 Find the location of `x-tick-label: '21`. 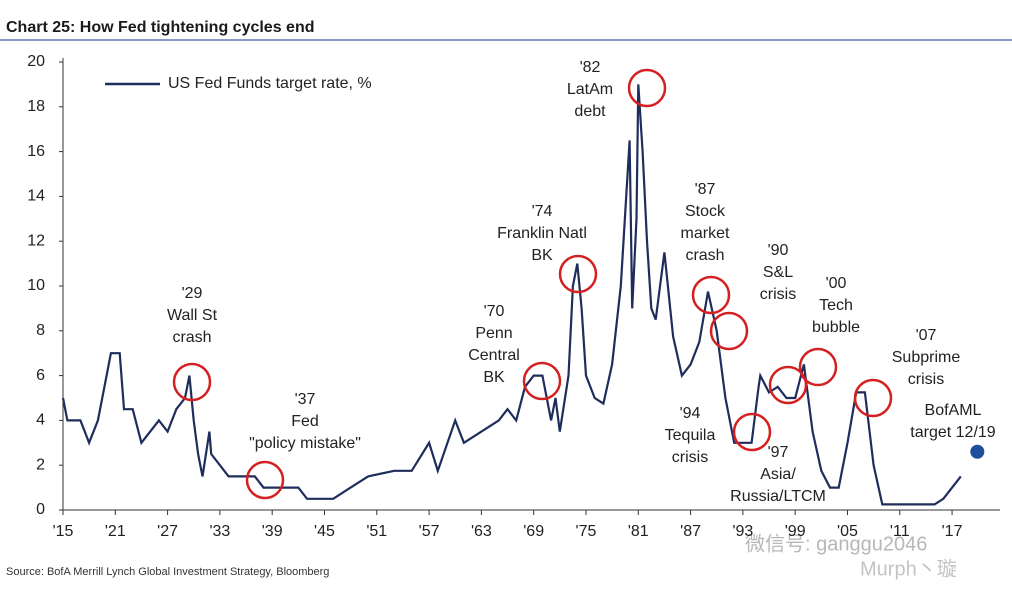

x-tick-label: '21 is located at coordinates (115, 531).